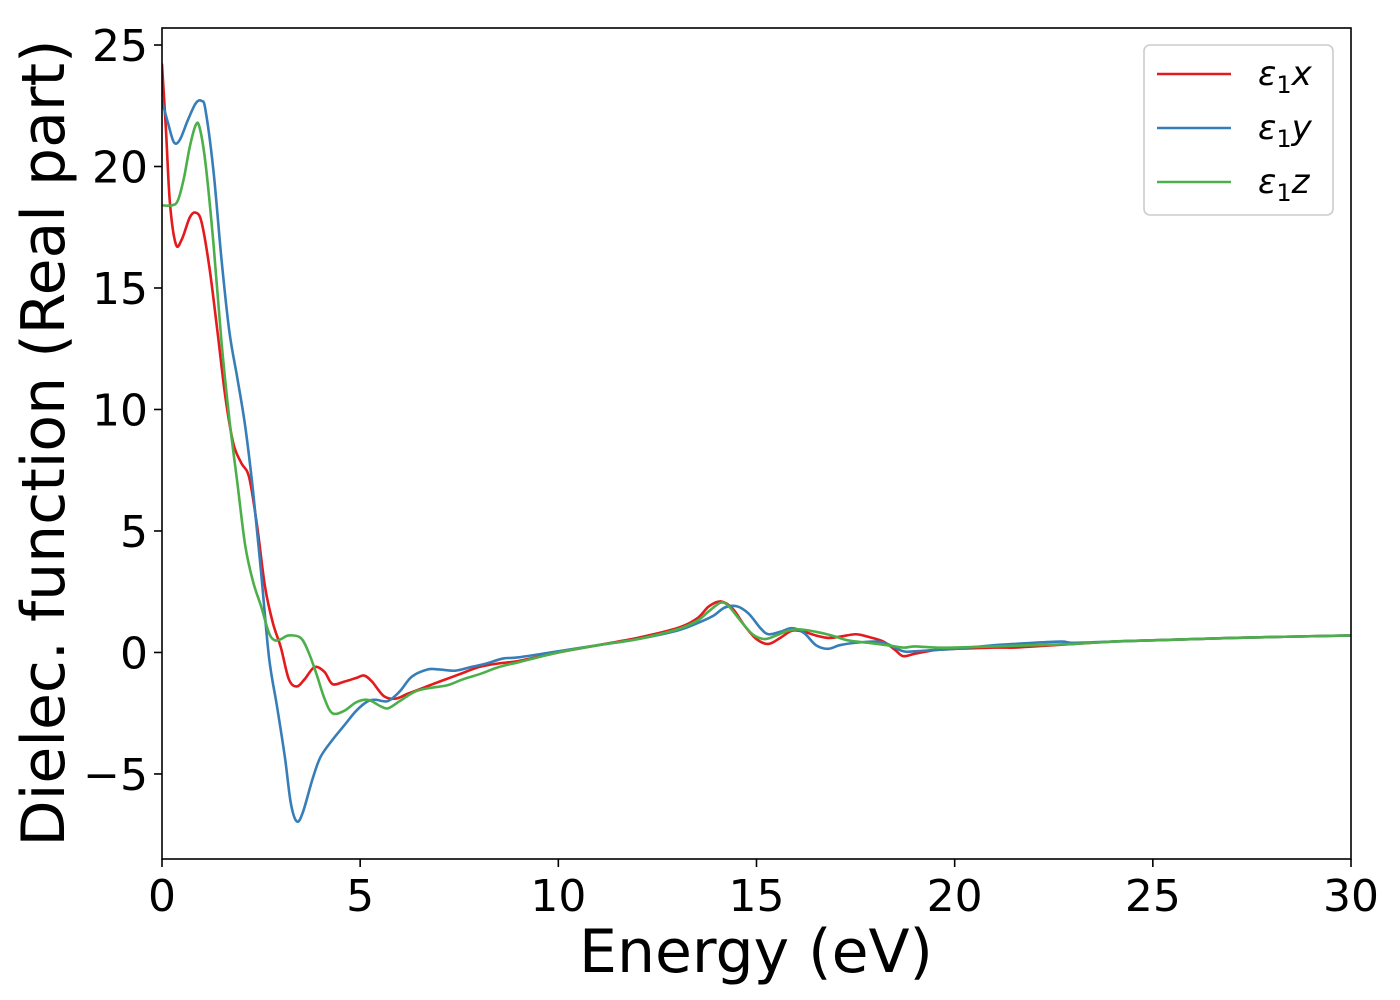 Image resolution: width=1400 pixels, height=1000 pixels. What do you see at coordinates (756, 952) in the screenshot?
I see `x-axis-title: Energy (eV)` at bounding box center [756, 952].